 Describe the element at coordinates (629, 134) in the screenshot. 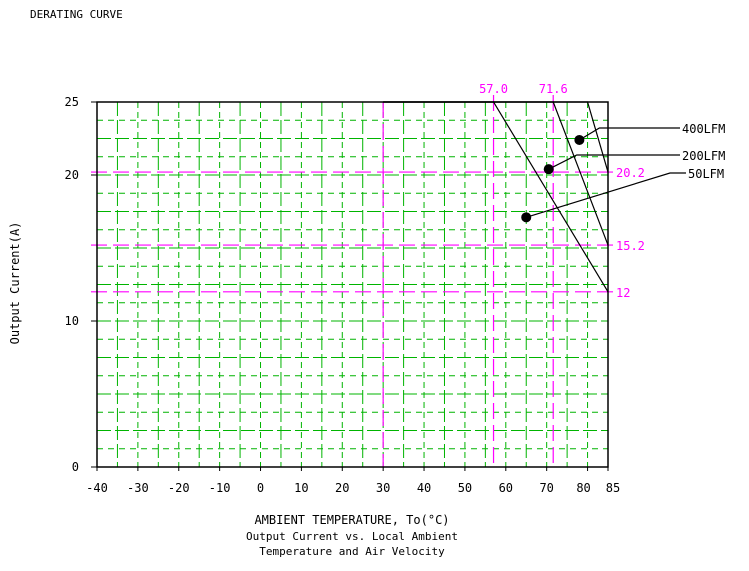

I see `leader-line-400lfm` at that location.